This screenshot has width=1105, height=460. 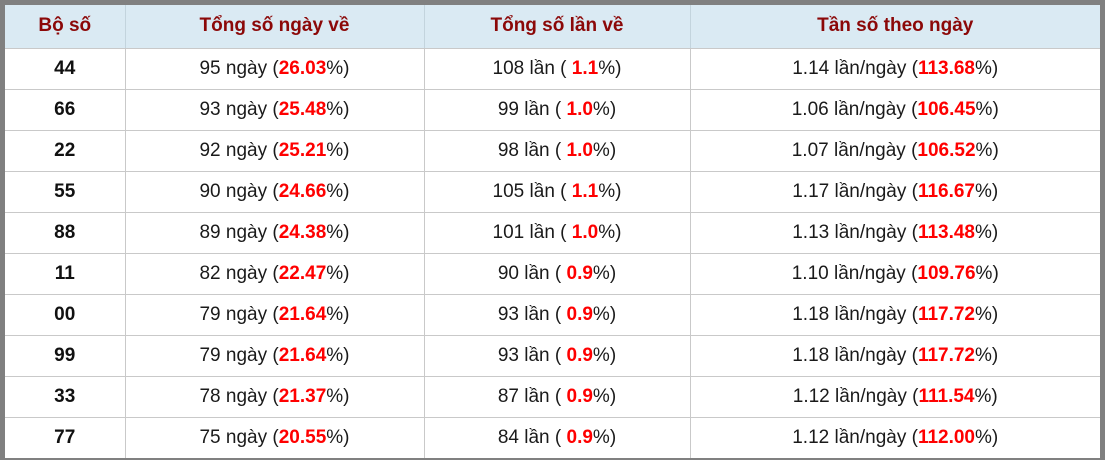 What do you see at coordinates (946, 314) in the screenshot?
I see `cell-tan-so-theo-ngay-percent: 117.72` at bounding box center [946, 314].